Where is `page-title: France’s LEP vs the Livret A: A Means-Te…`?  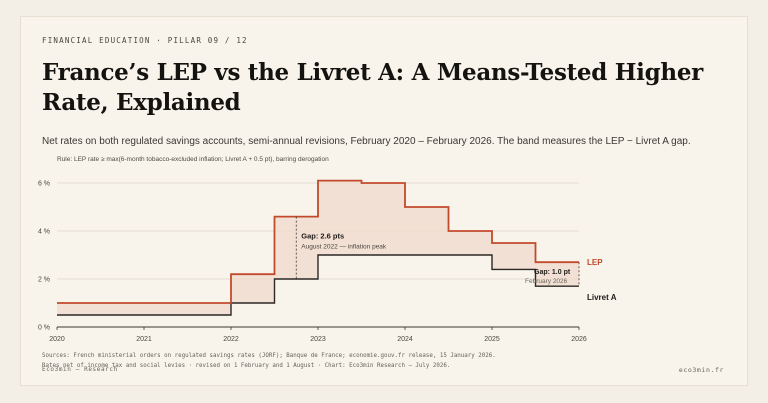 page-title: France’s LEP vs the Livret A: A Means-Te… is located at coordinates (372, 87).